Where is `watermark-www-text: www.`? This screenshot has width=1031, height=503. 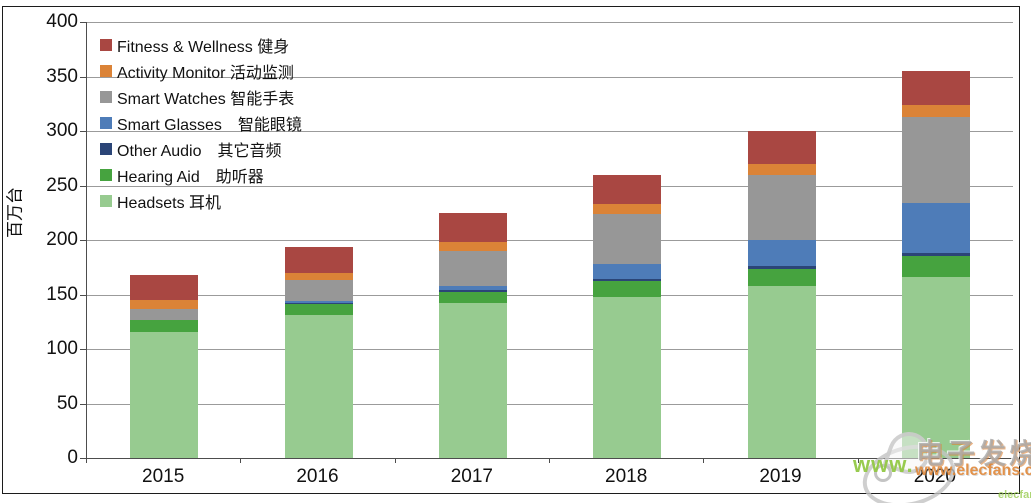
watermark-www-text: www. is located at coordinates (883, 464).